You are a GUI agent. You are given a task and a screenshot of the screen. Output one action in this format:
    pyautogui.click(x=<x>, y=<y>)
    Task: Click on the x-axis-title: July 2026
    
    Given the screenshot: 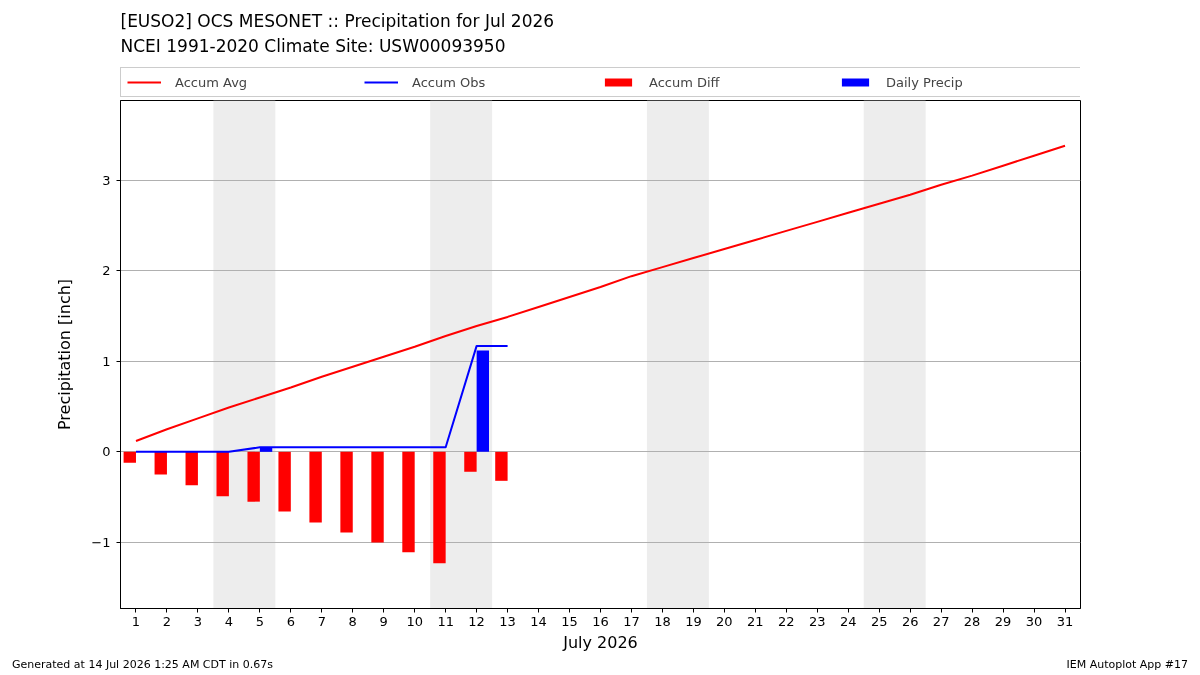 What is the action you would take?
    pyautogui.click(x=600, y=642)
    